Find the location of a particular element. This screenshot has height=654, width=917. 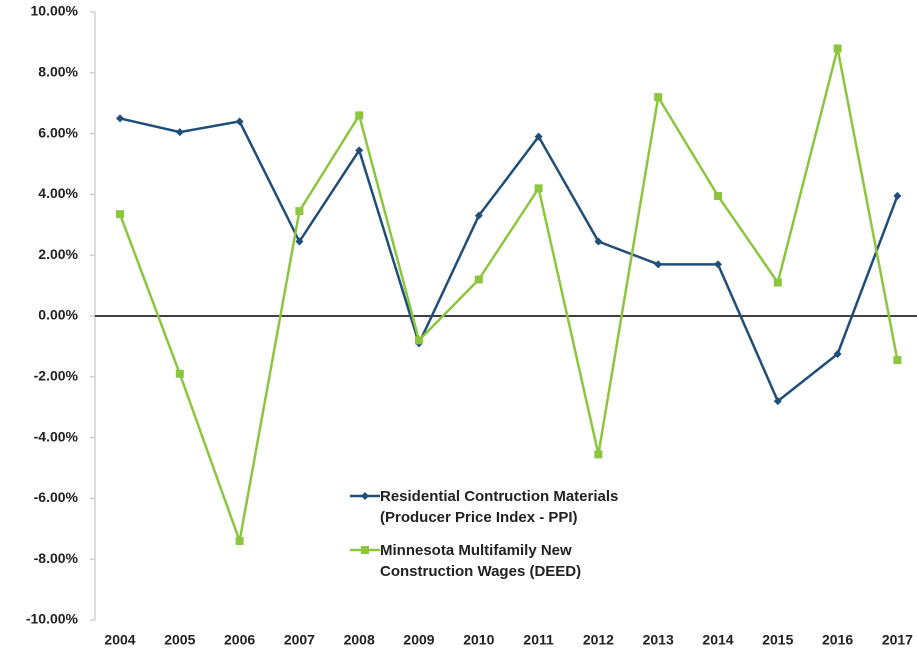

x-tick-label: 2014 is located at coordinates (717, 640).